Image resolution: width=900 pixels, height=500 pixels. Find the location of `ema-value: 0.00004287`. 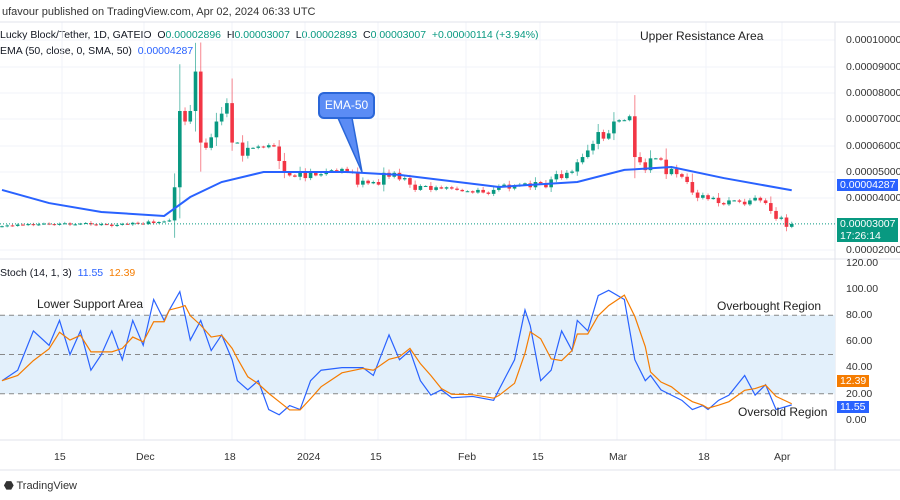

ema-value: 0.00004287 is located at coordinates (165, 51).